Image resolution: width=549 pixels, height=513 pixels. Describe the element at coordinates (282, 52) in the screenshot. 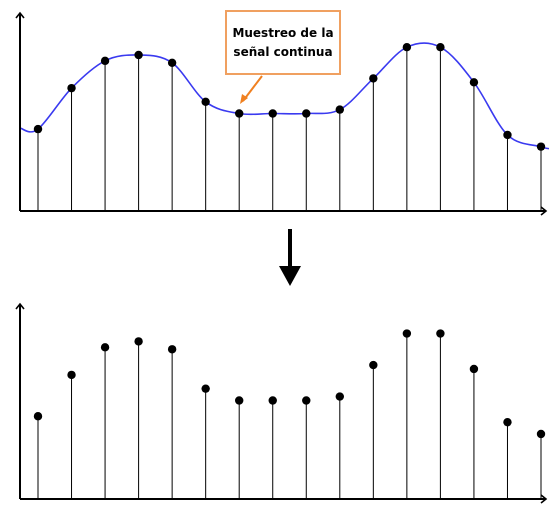

I see `callout-text-line2: señal continua` at that location.